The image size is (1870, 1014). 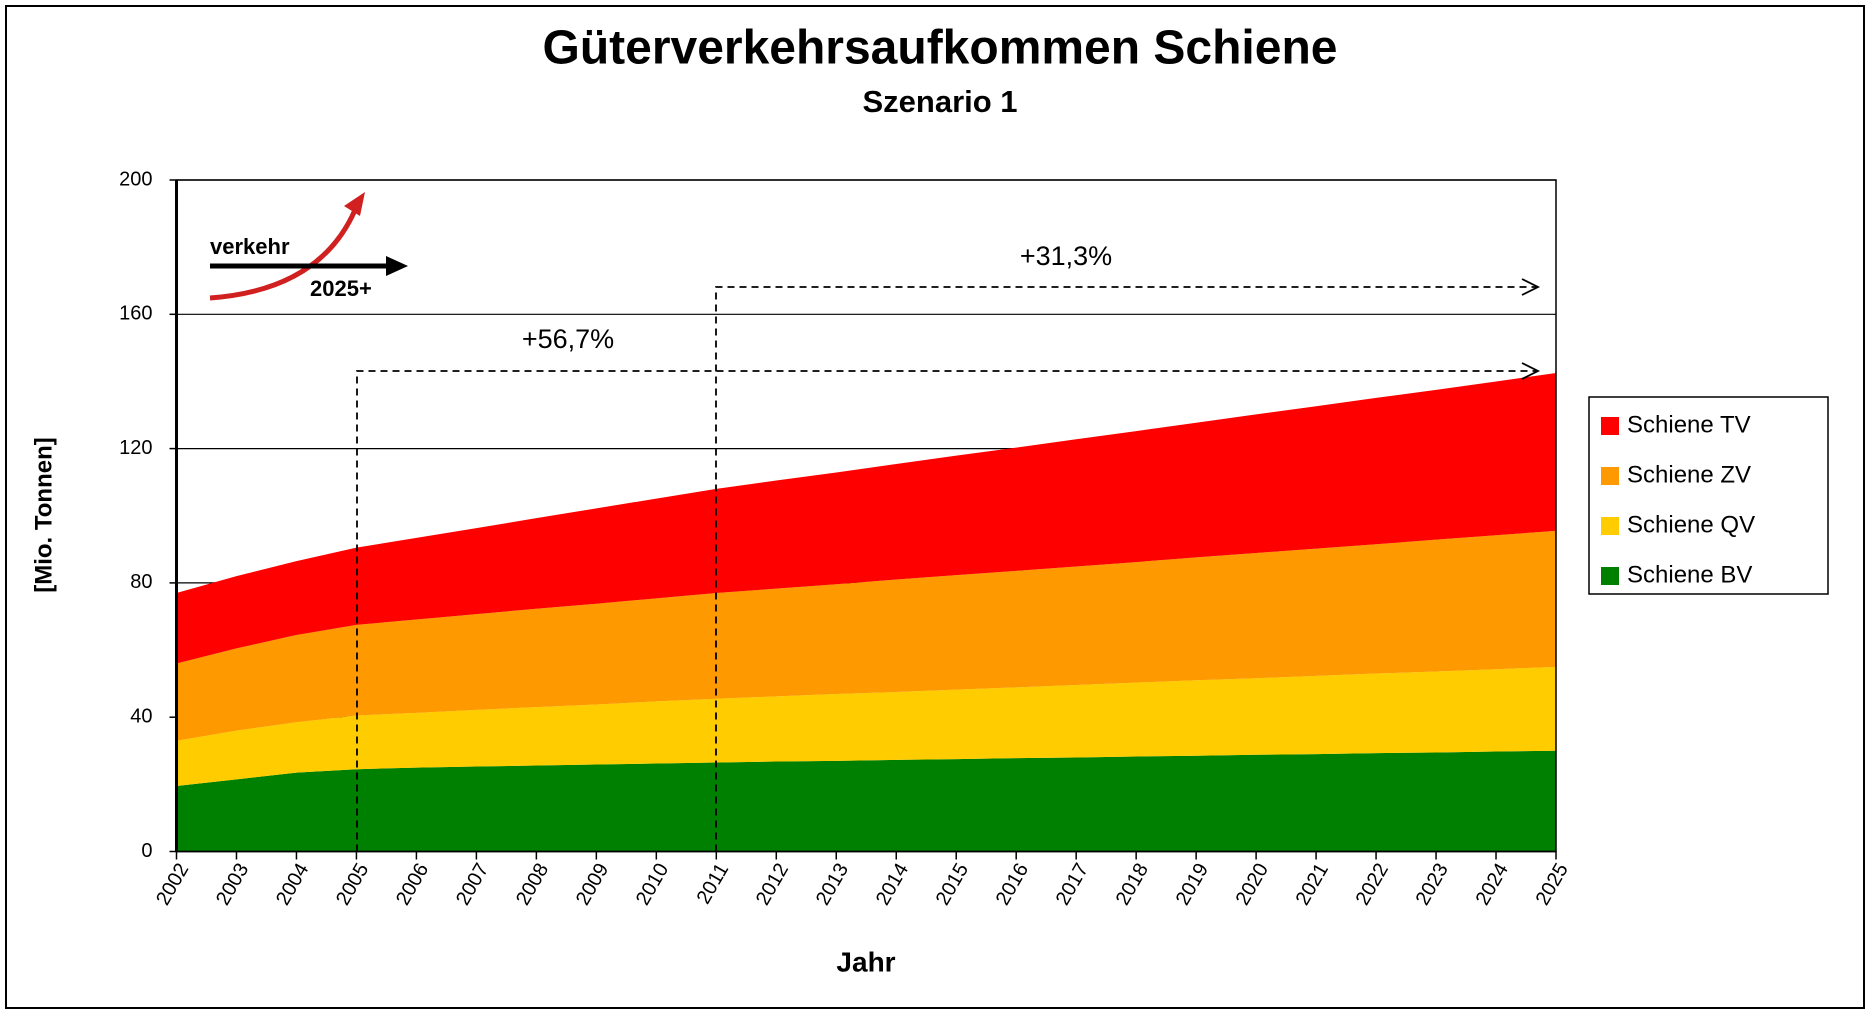 I want to click on annotation: +56,7%, so click(x=568, y=339).